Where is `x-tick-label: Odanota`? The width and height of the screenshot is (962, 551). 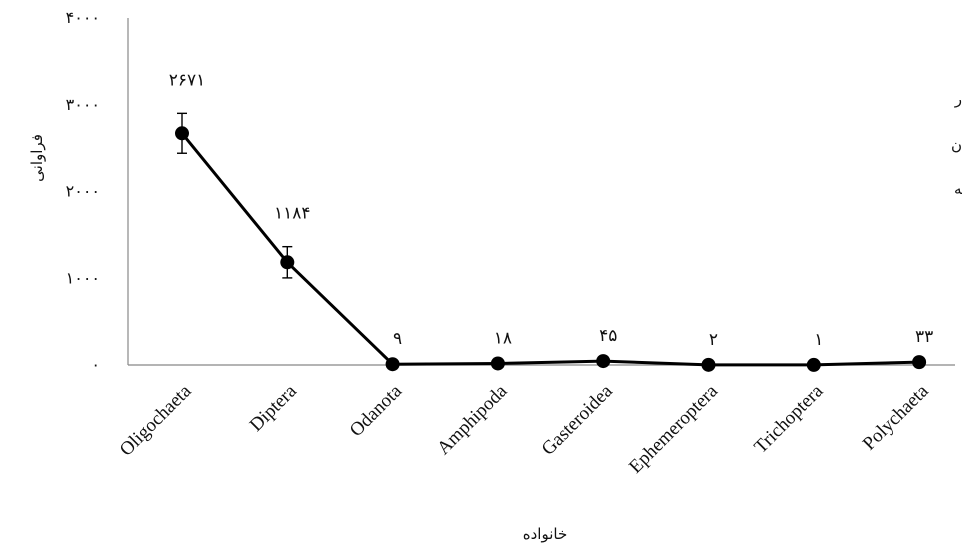
x-tick-label: Odanota is located at coordinates (376, 410).